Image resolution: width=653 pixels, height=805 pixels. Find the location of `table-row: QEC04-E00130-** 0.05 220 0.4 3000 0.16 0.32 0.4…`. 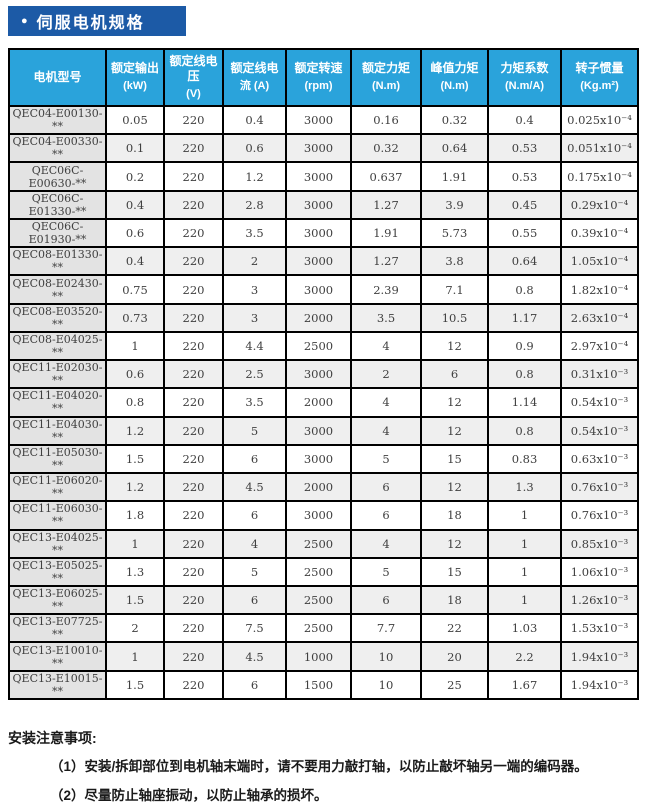

table-row: QEC04-E00130-** 0.05 220 0.4 3000 0.16 0.32 0.4… is located at coordinates (323, 120).